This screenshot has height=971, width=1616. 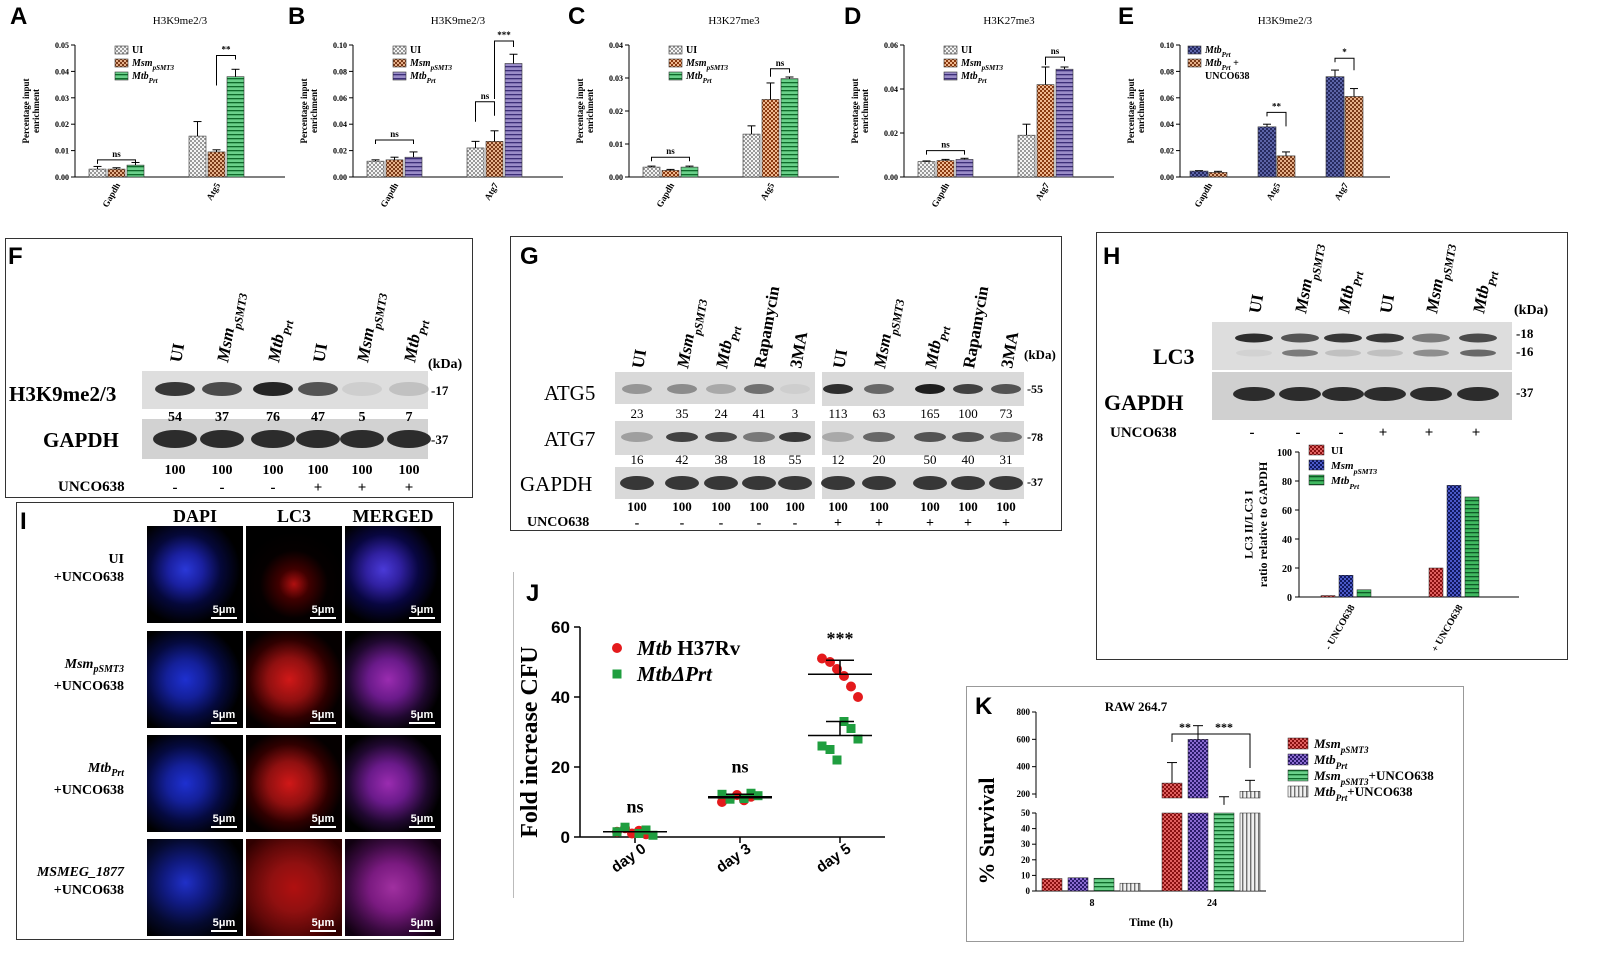 What do you see at coordinates (891, 45) in the screenshot?
I see `y-tick-label: 0.06` at bounding box center [891, 45].